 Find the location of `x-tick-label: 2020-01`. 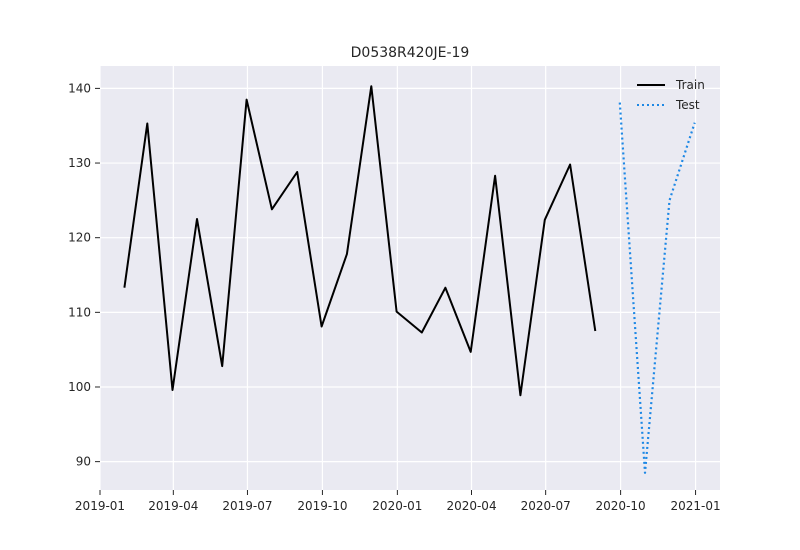

x-tick-label: 2020-01 is located at coordinates (397, 506).